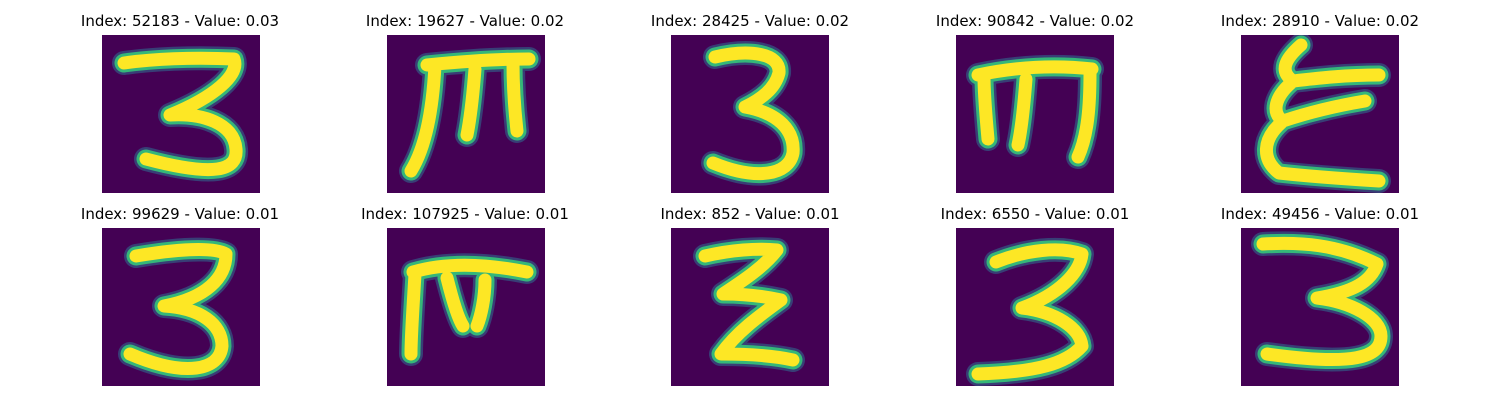  I want to click on panel-title-9: Index: 6550 - Value: 0.01, so click(1035, 214).